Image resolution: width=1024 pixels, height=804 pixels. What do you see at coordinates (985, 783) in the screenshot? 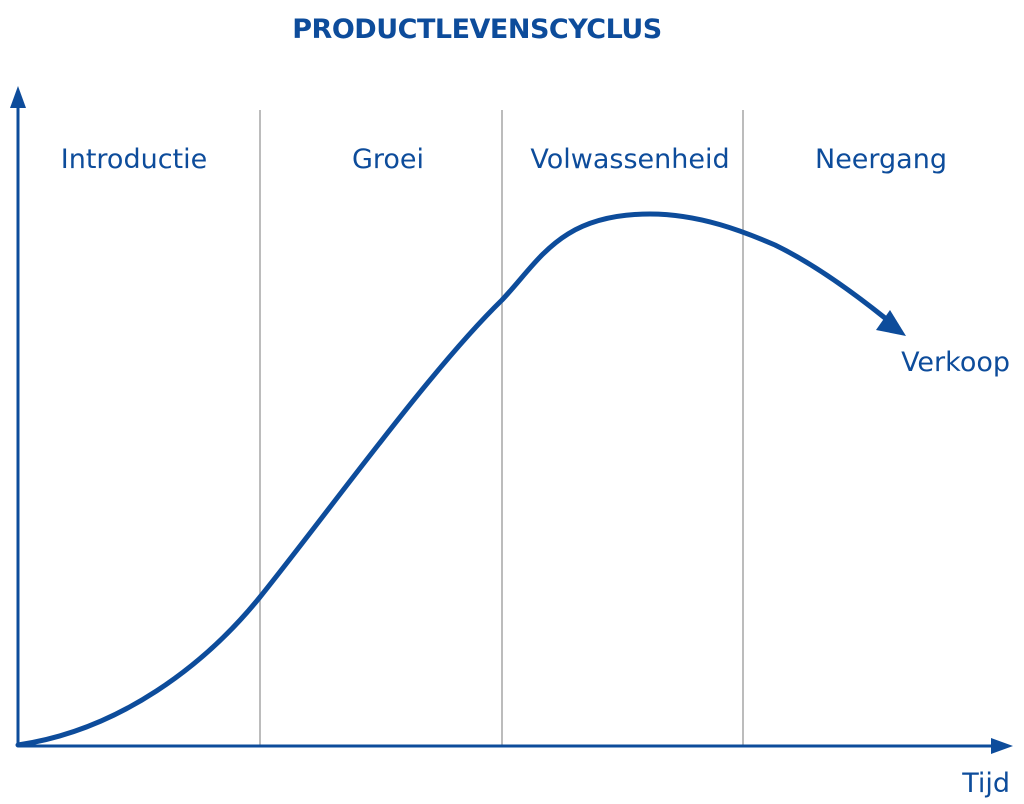
I see `x-axis-label: Tijd` at bounding box center [985, 783].